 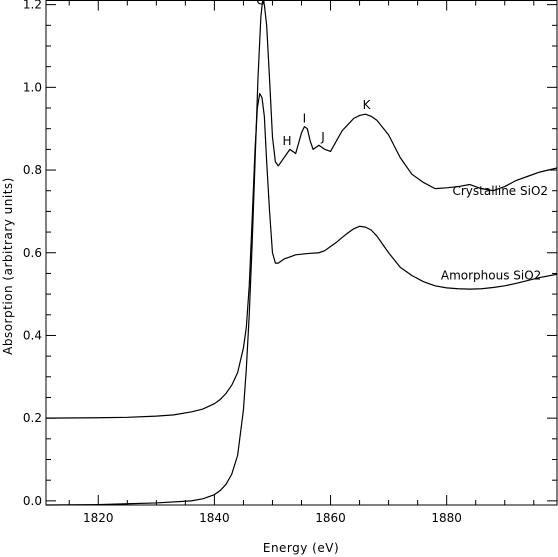 I want to click on x-tick-label: 1820, so click(x=98, y=518).